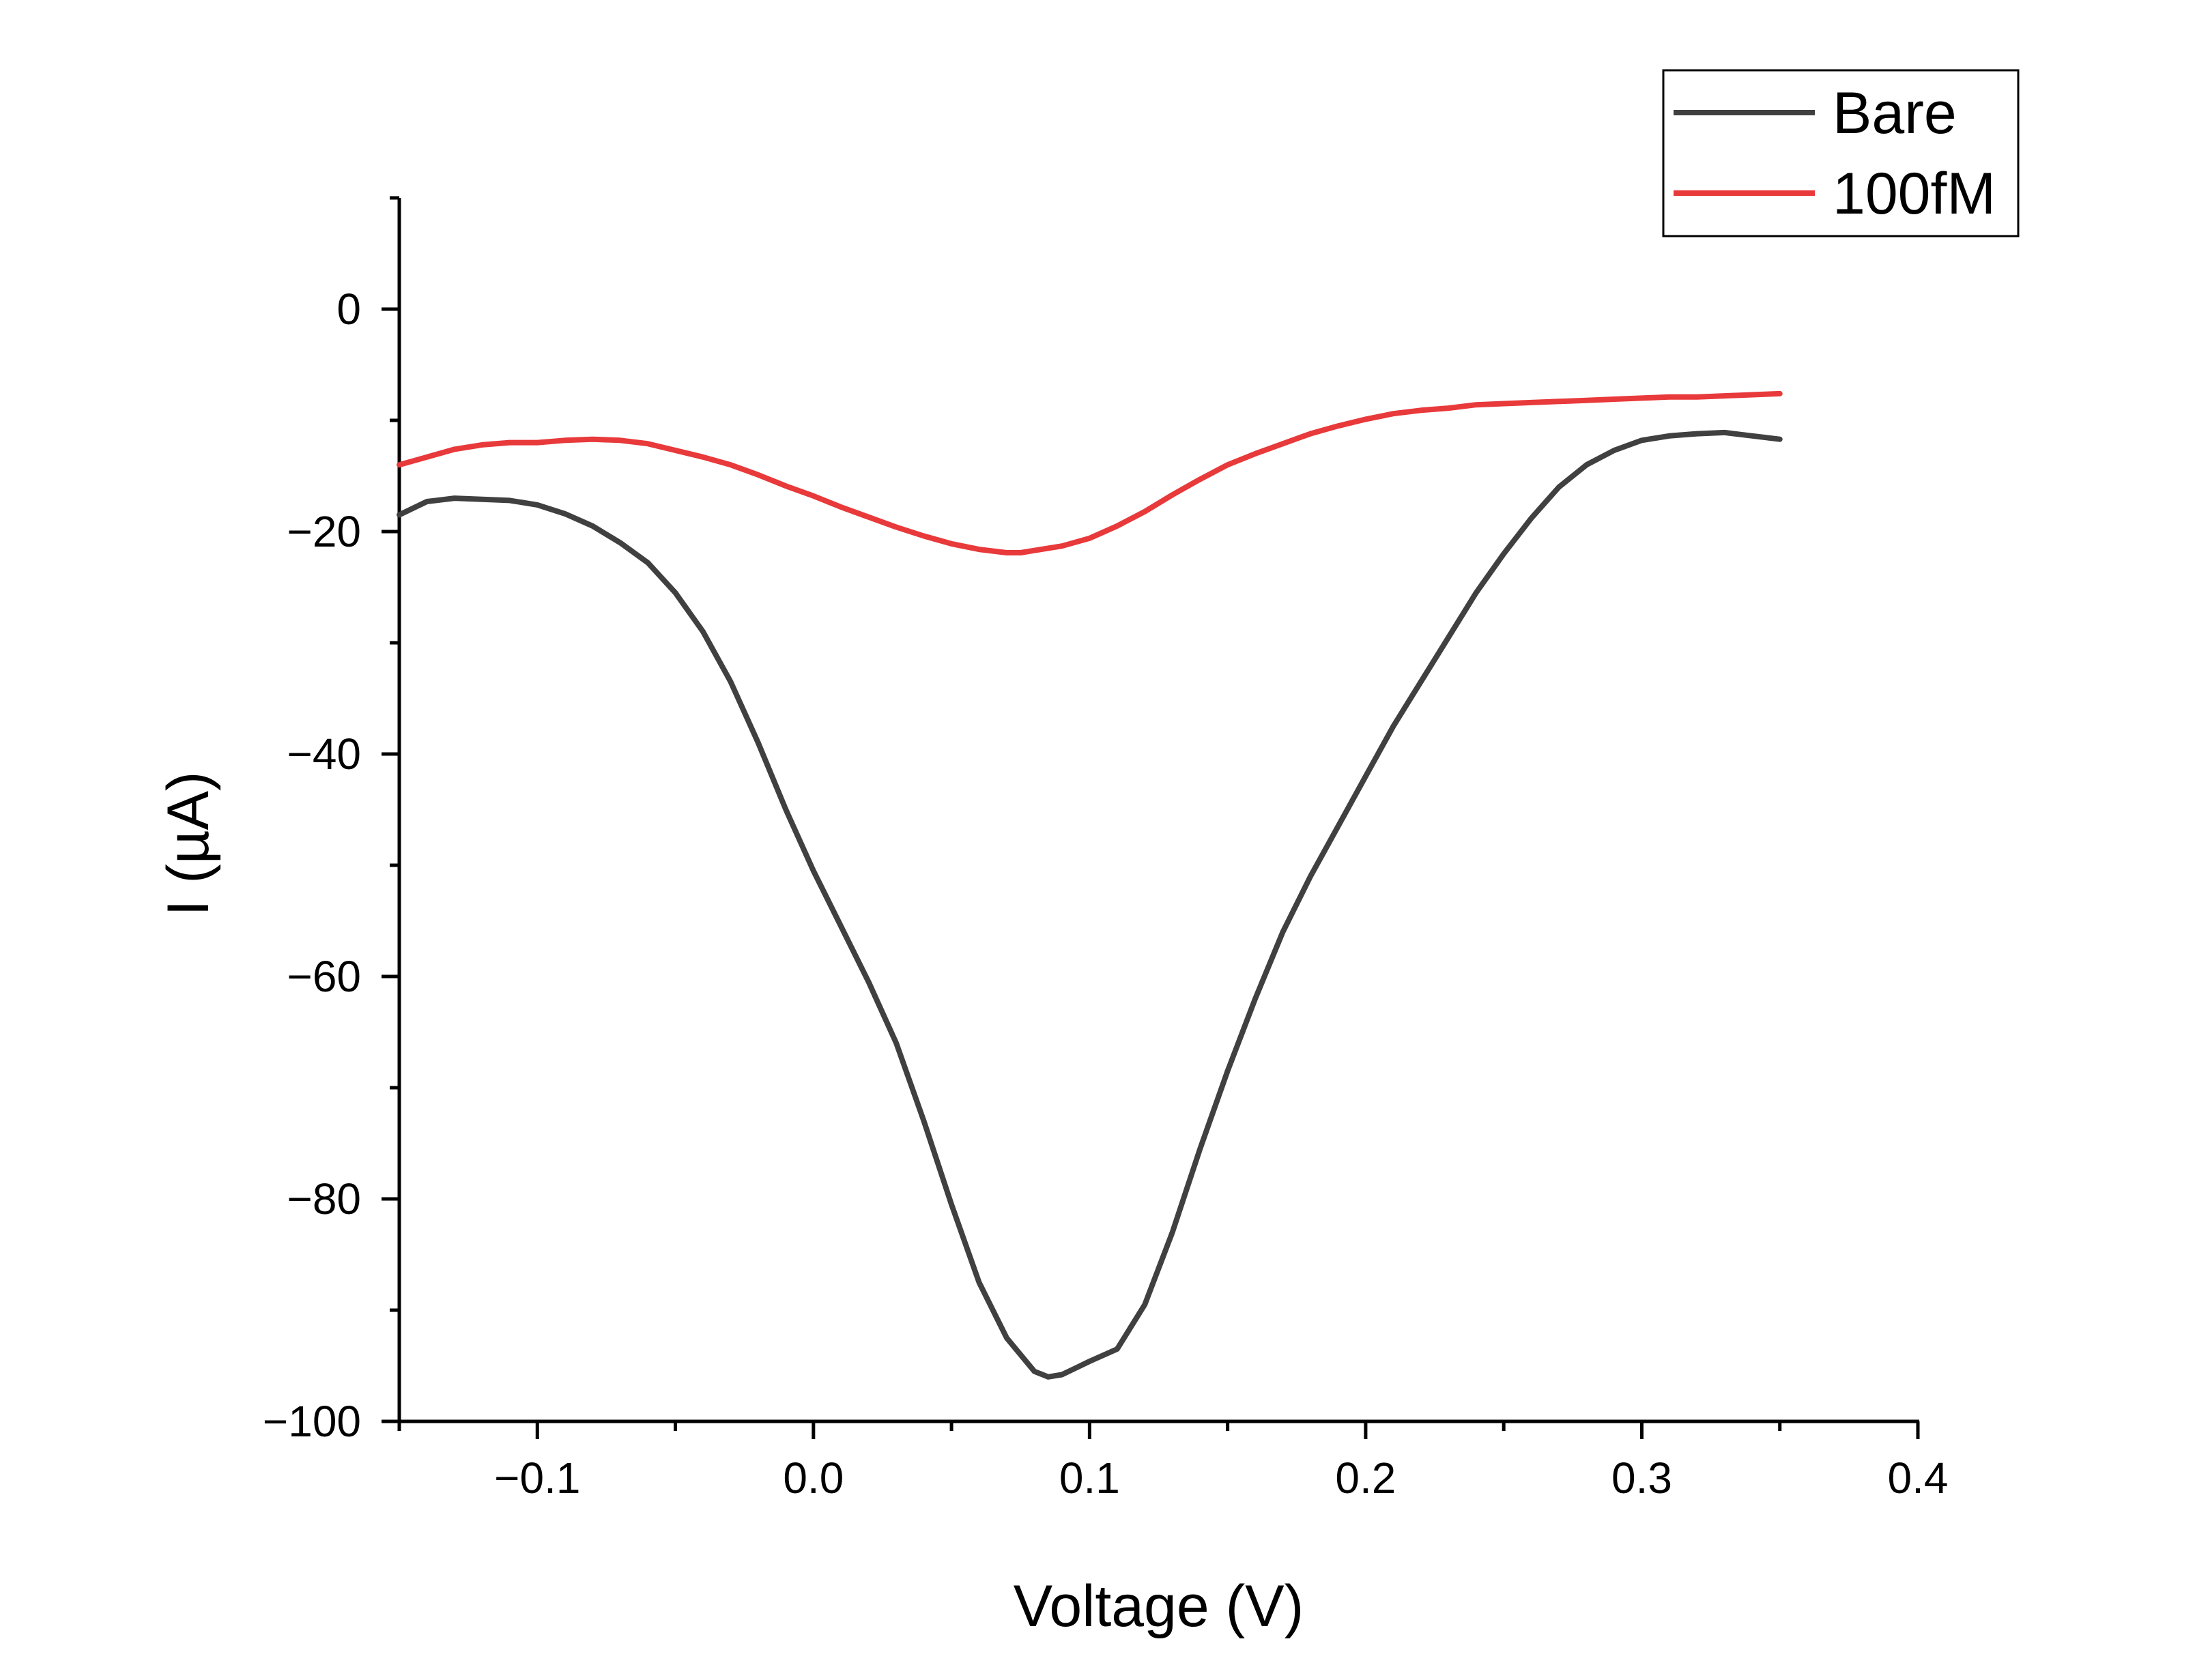  What do you see at coordinates (1835, 154) in the screenshot?
I see `legend-items: Bare 100fM` at bounding box center [1835, 154].